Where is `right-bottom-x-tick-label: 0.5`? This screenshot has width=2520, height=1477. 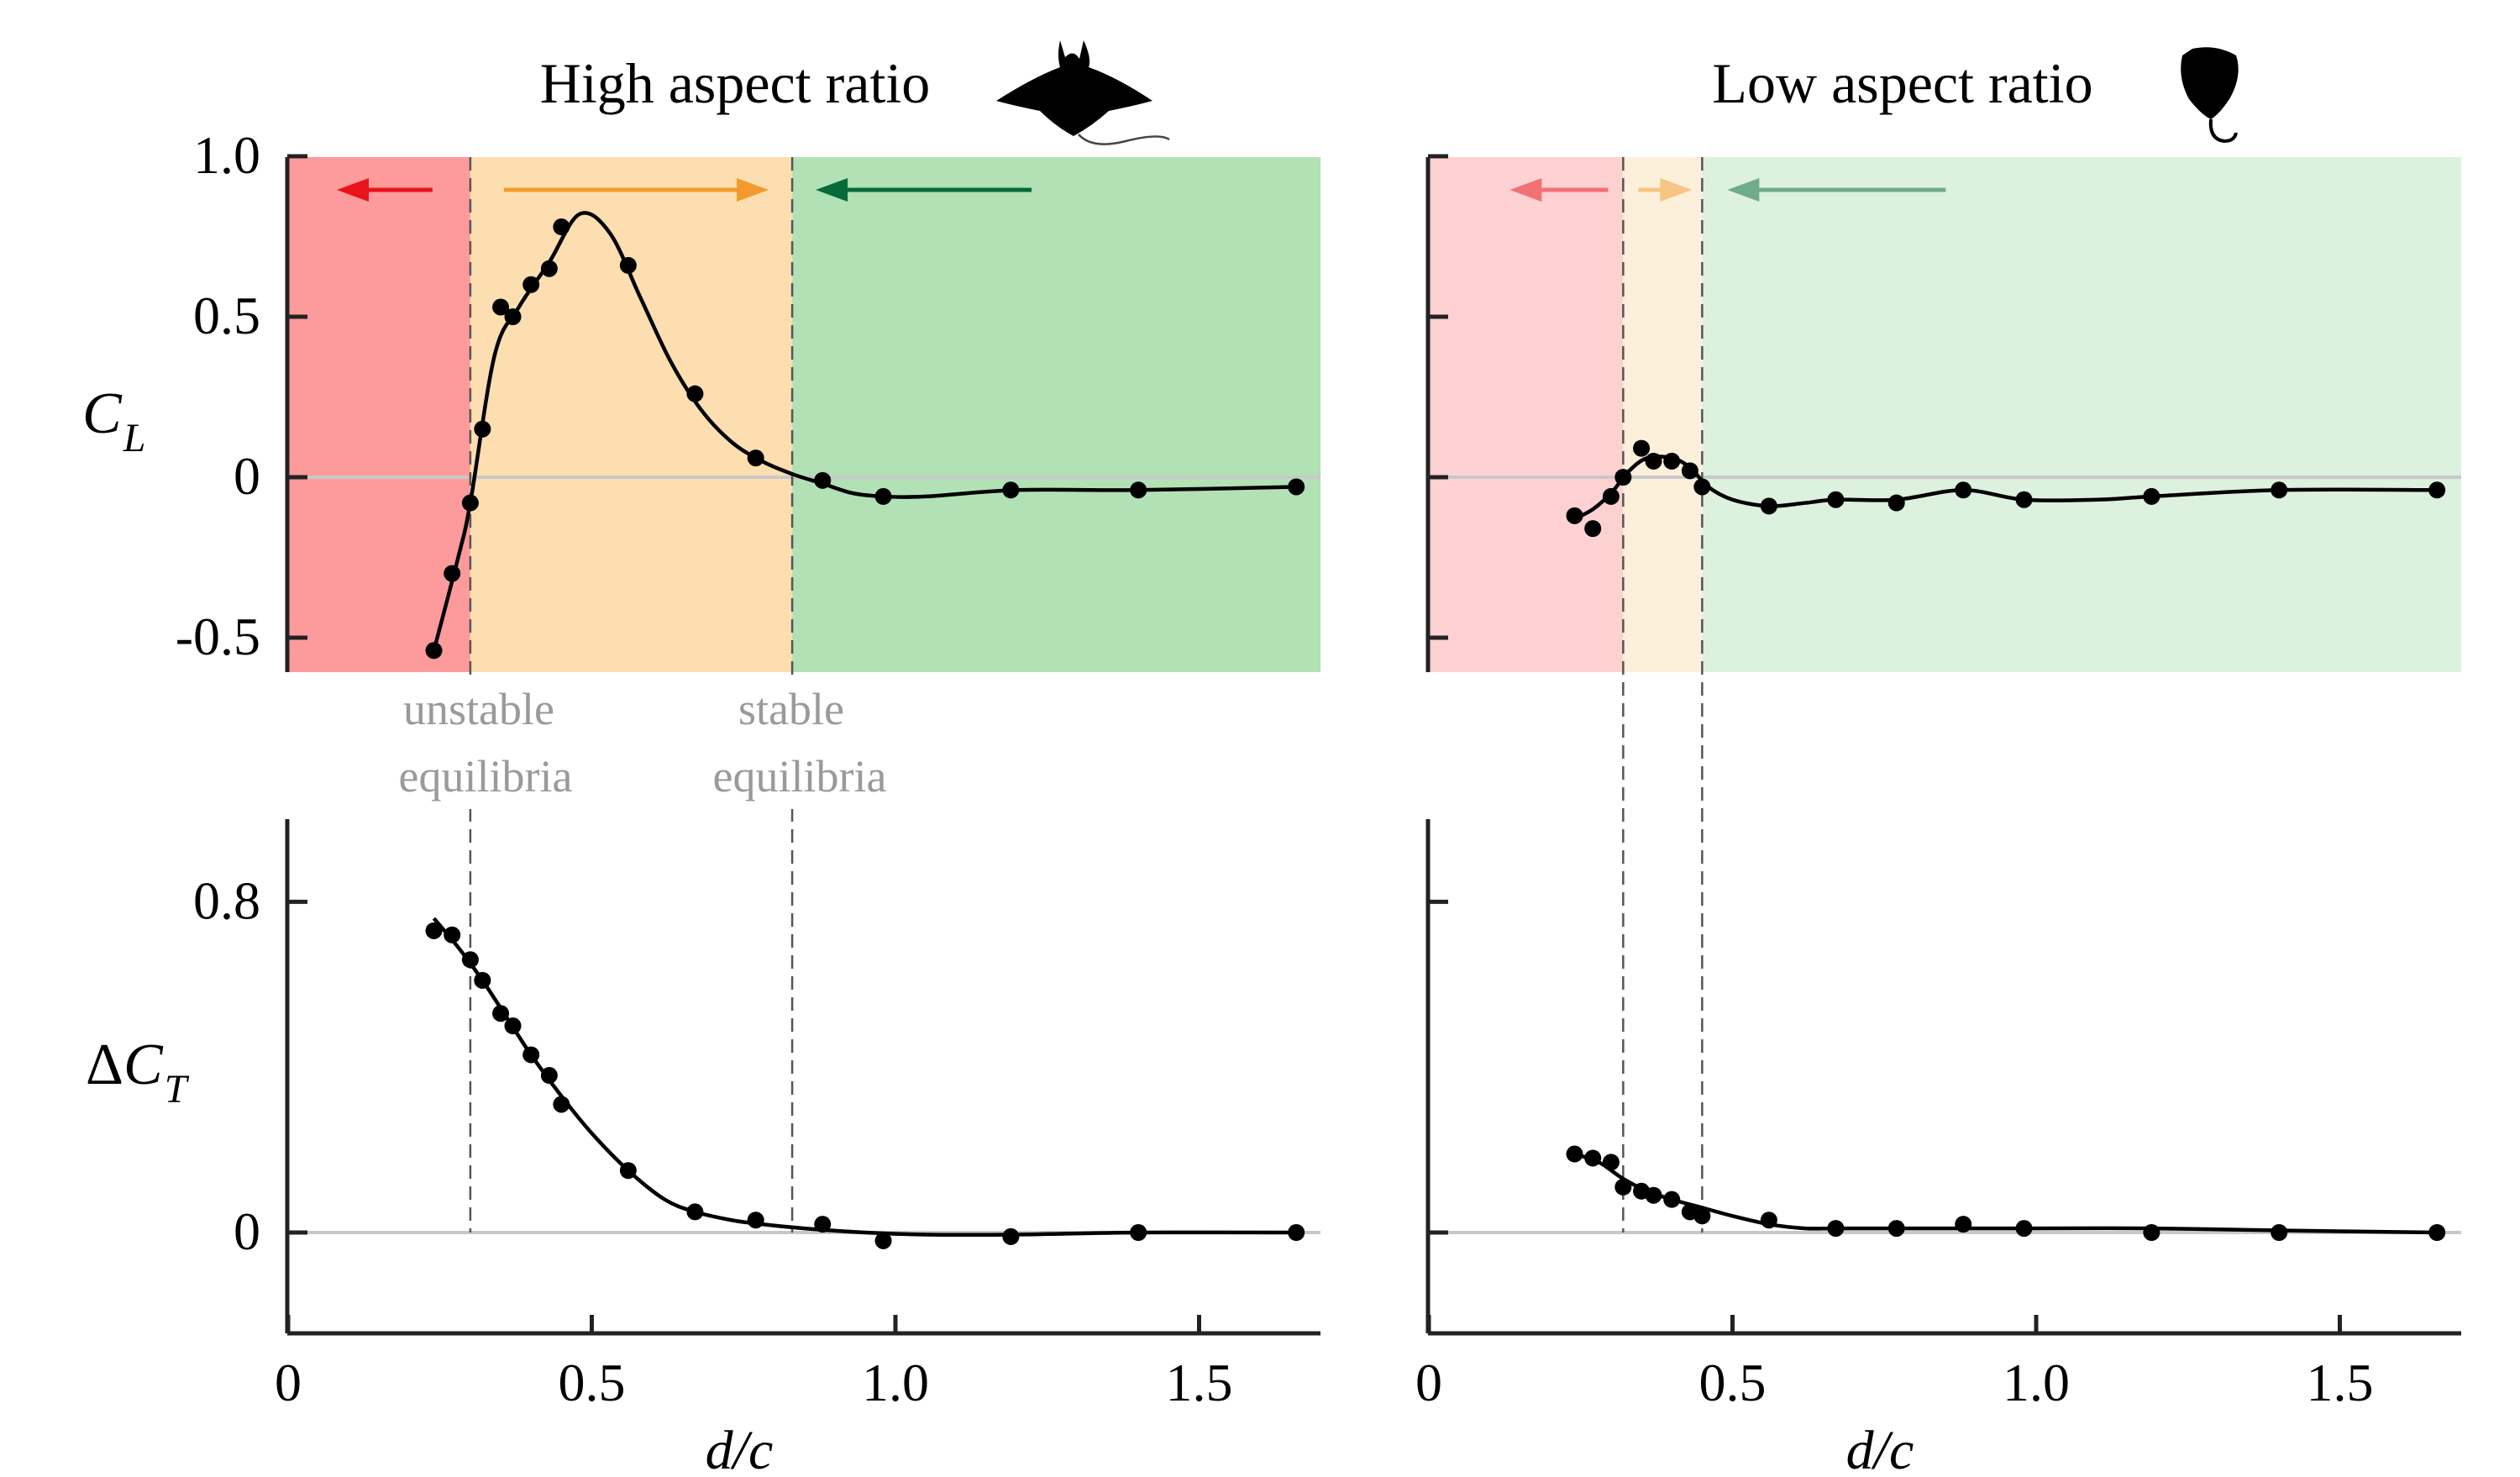
right-bottom-x-tick-label: 0.5 is located at coordinates (1733, 1382).